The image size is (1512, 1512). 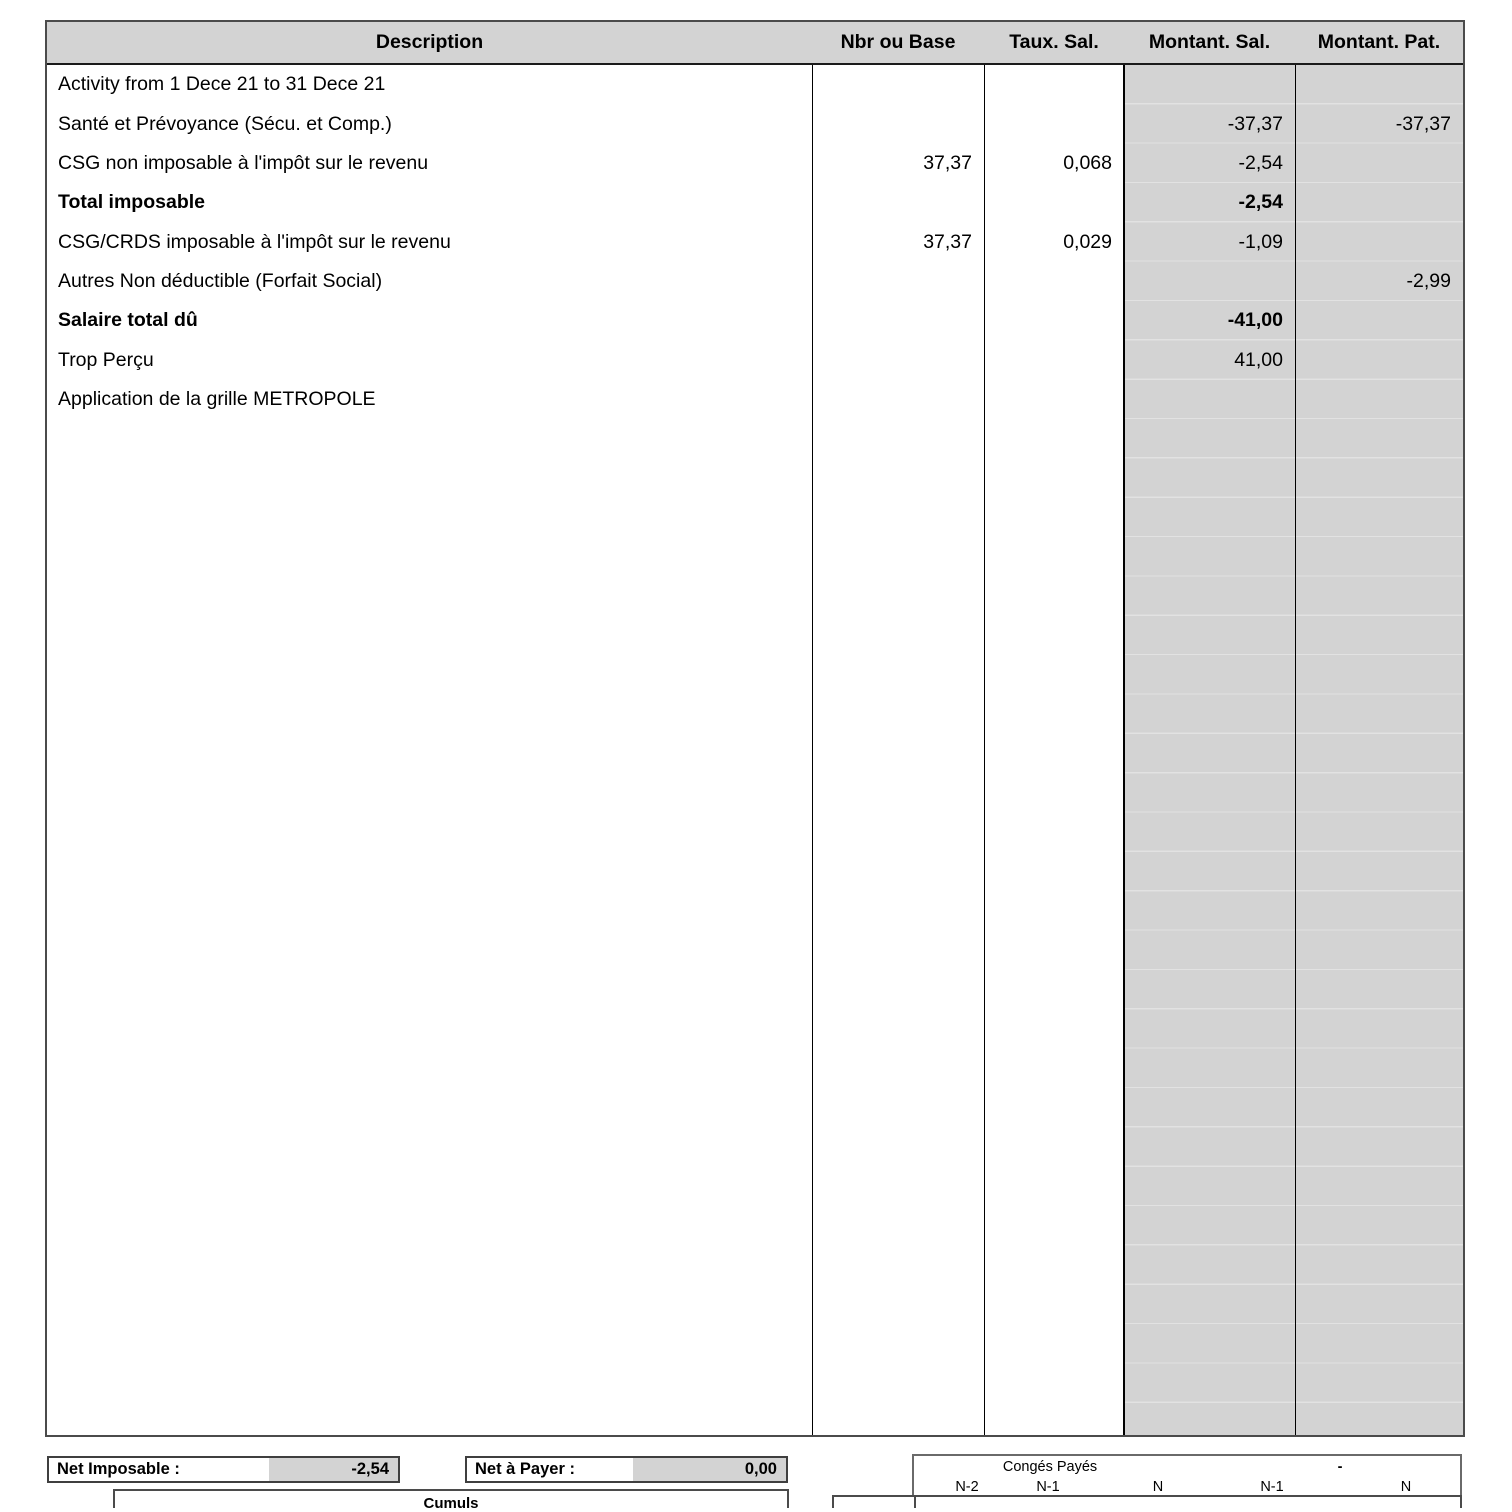 I want to click on conges-payes-right-section-header: -, so click(x=1340, y=1467).